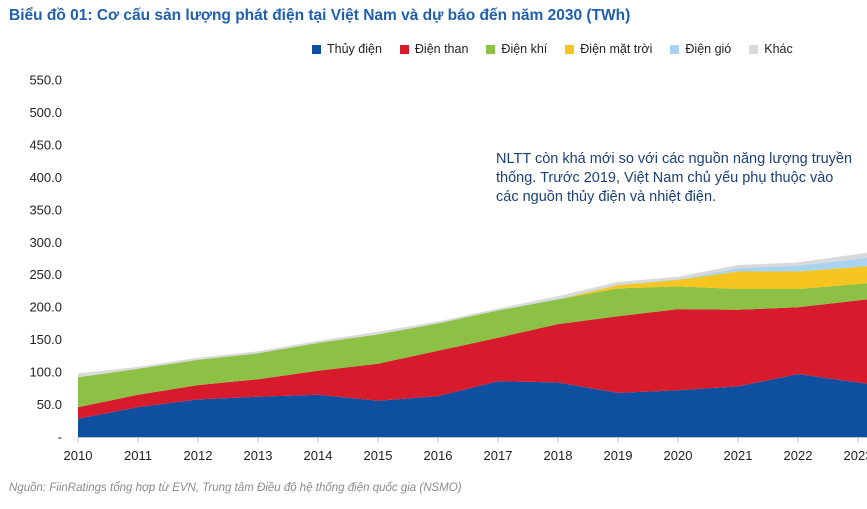  I want to click on x-tick-label: 2013, so click(258, 455).